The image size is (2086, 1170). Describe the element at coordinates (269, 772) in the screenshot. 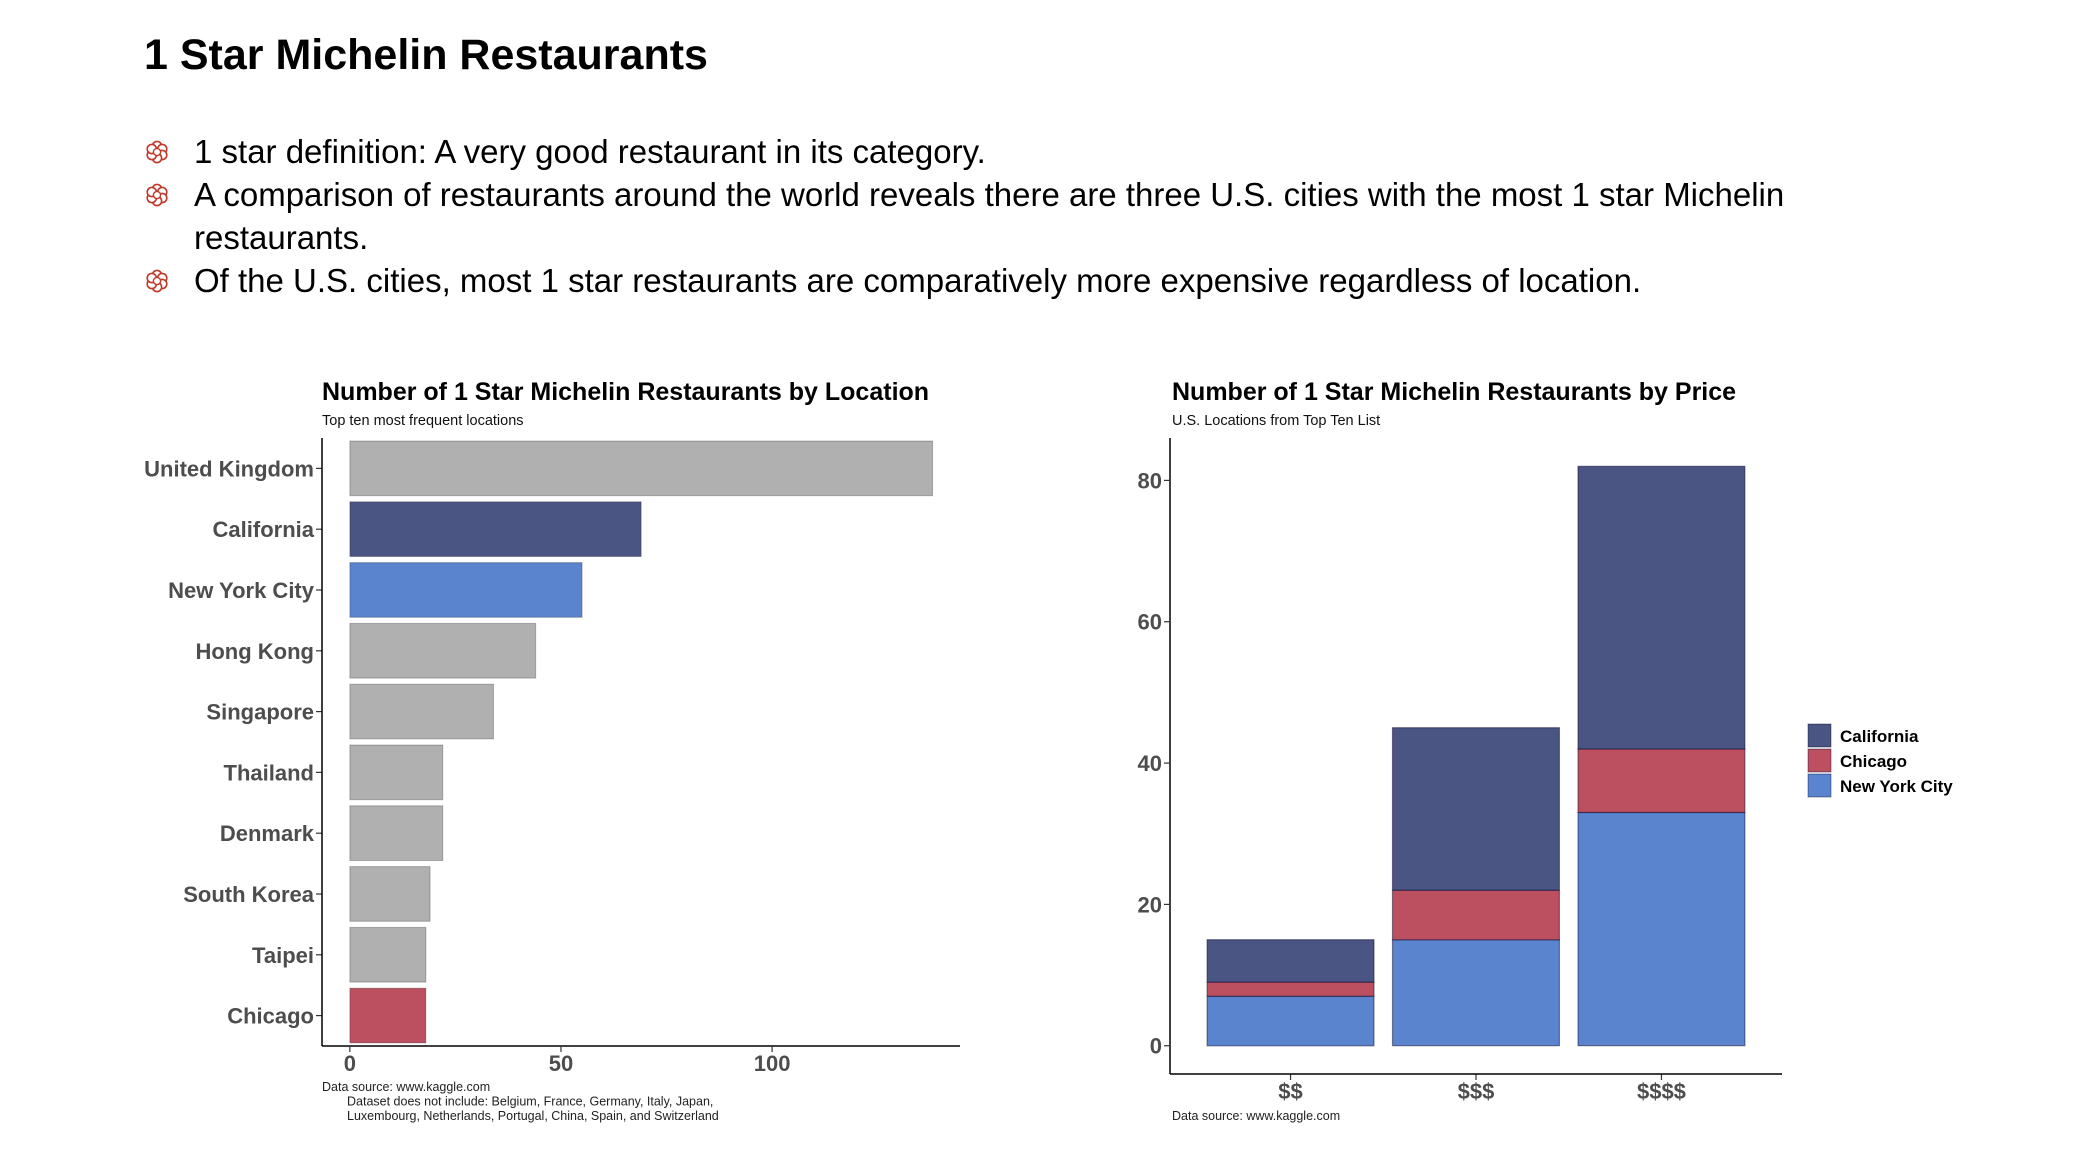

I see `y-tick-label: Thailand` at that location.